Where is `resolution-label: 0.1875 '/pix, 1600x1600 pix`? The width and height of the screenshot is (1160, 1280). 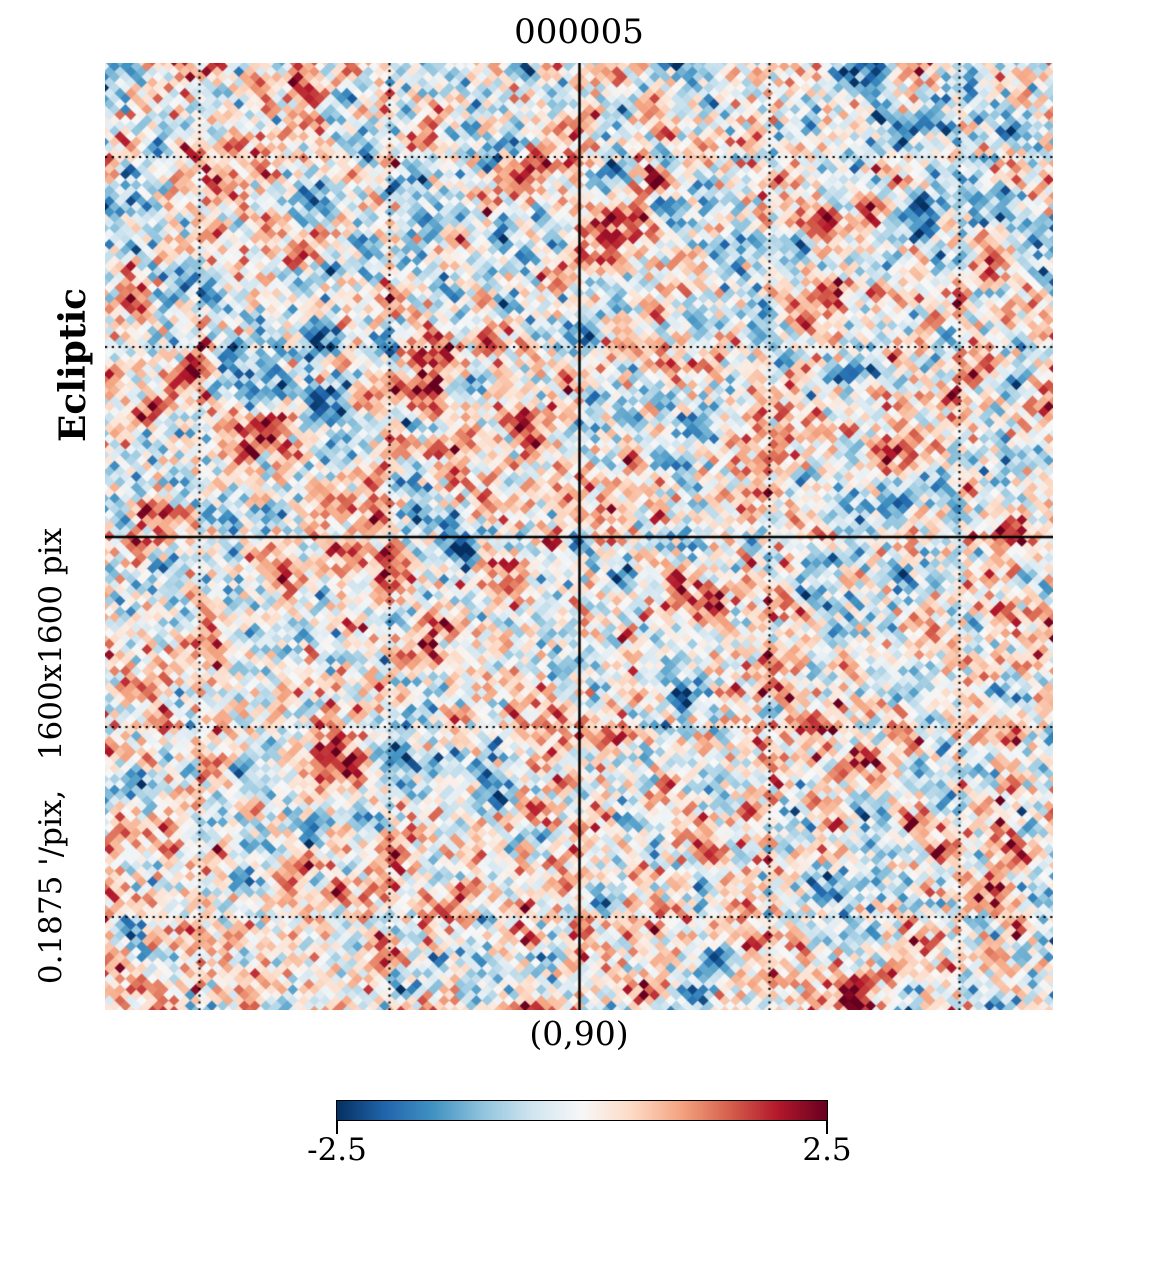 resolution-label: 0.1875 '/pix, 1600x1600 pix is located at coordinates (51, 756).